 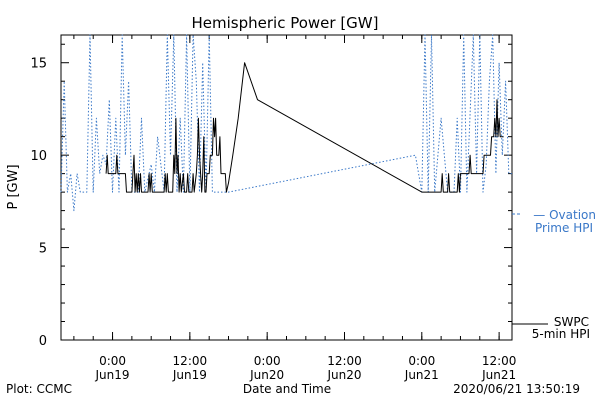 I want to click on legend-swpc-line1: SWPC, so click(x=571, y=322).